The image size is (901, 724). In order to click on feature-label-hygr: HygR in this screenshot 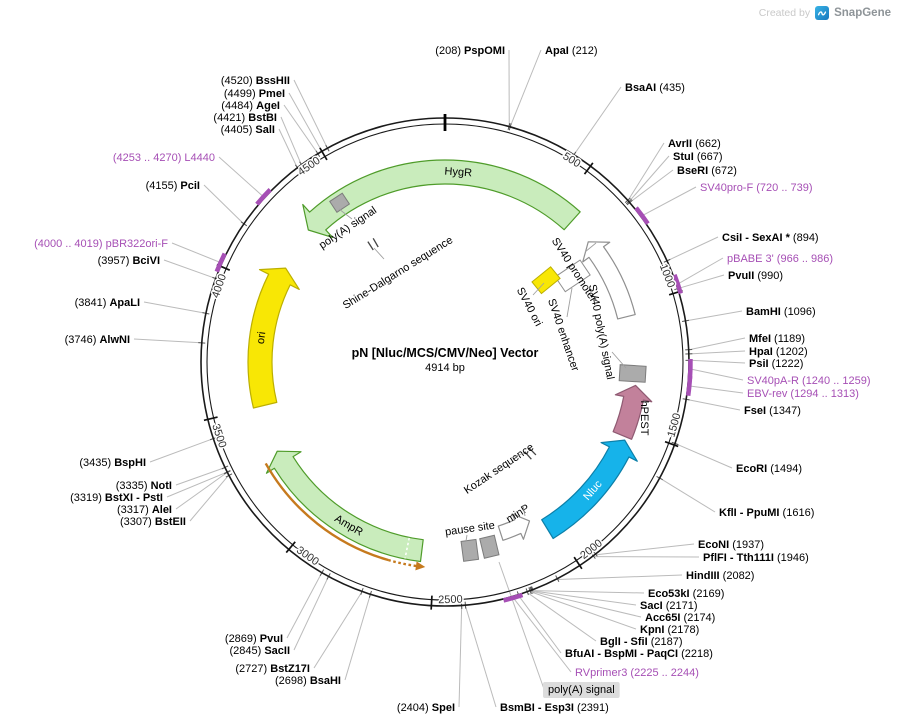, I will do `click(458, 173)`.